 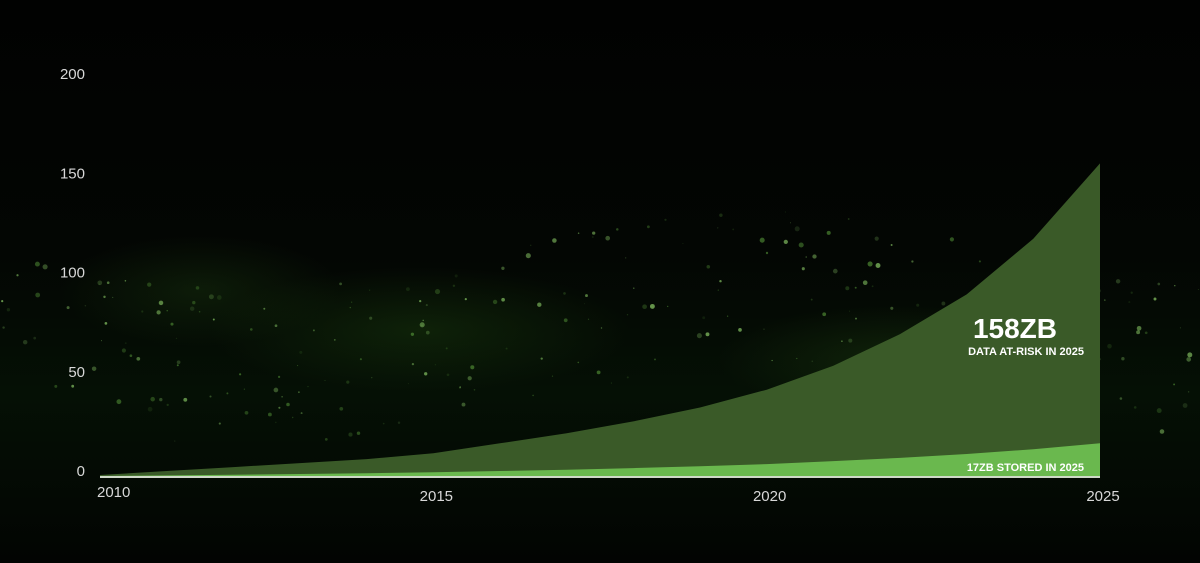 I want to click on y-tick-label: 150, so click(x=72, y=173).